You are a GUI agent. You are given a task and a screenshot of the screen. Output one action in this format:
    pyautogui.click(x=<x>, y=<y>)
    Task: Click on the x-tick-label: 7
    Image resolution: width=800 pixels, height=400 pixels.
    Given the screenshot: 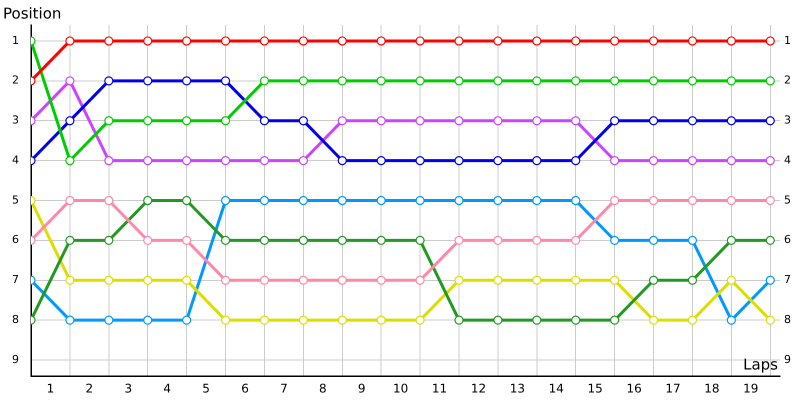 What is the action you would take?
    pyautogui.click(x=284, y=388)
    